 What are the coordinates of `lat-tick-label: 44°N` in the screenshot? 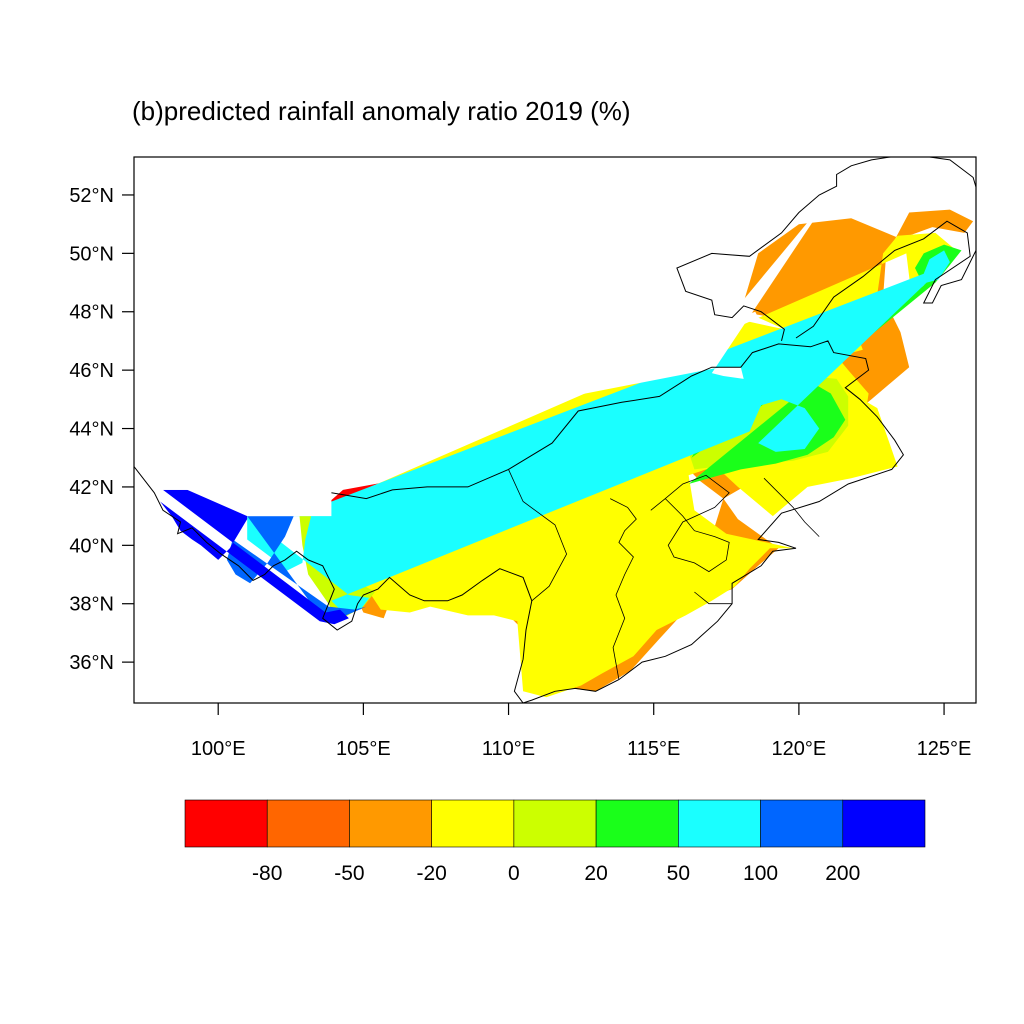 It's located at (91, 430).